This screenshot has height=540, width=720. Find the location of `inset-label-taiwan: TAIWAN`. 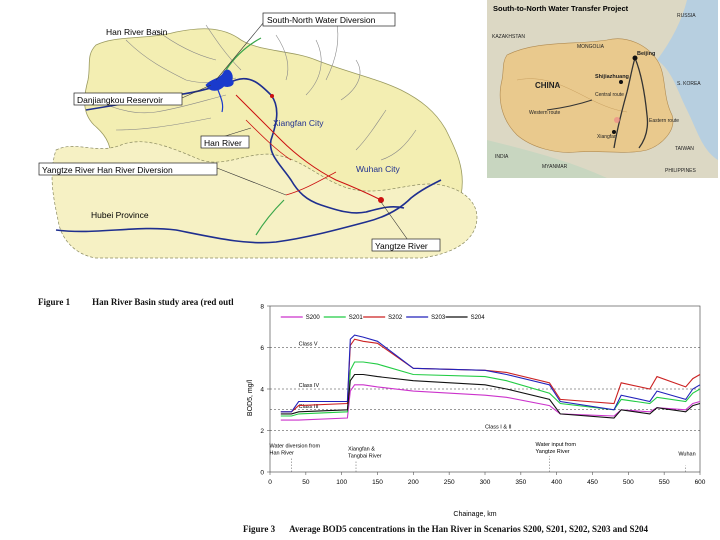

inset-label-taiwan: TAIWAN is located at coordinates (684, 149).